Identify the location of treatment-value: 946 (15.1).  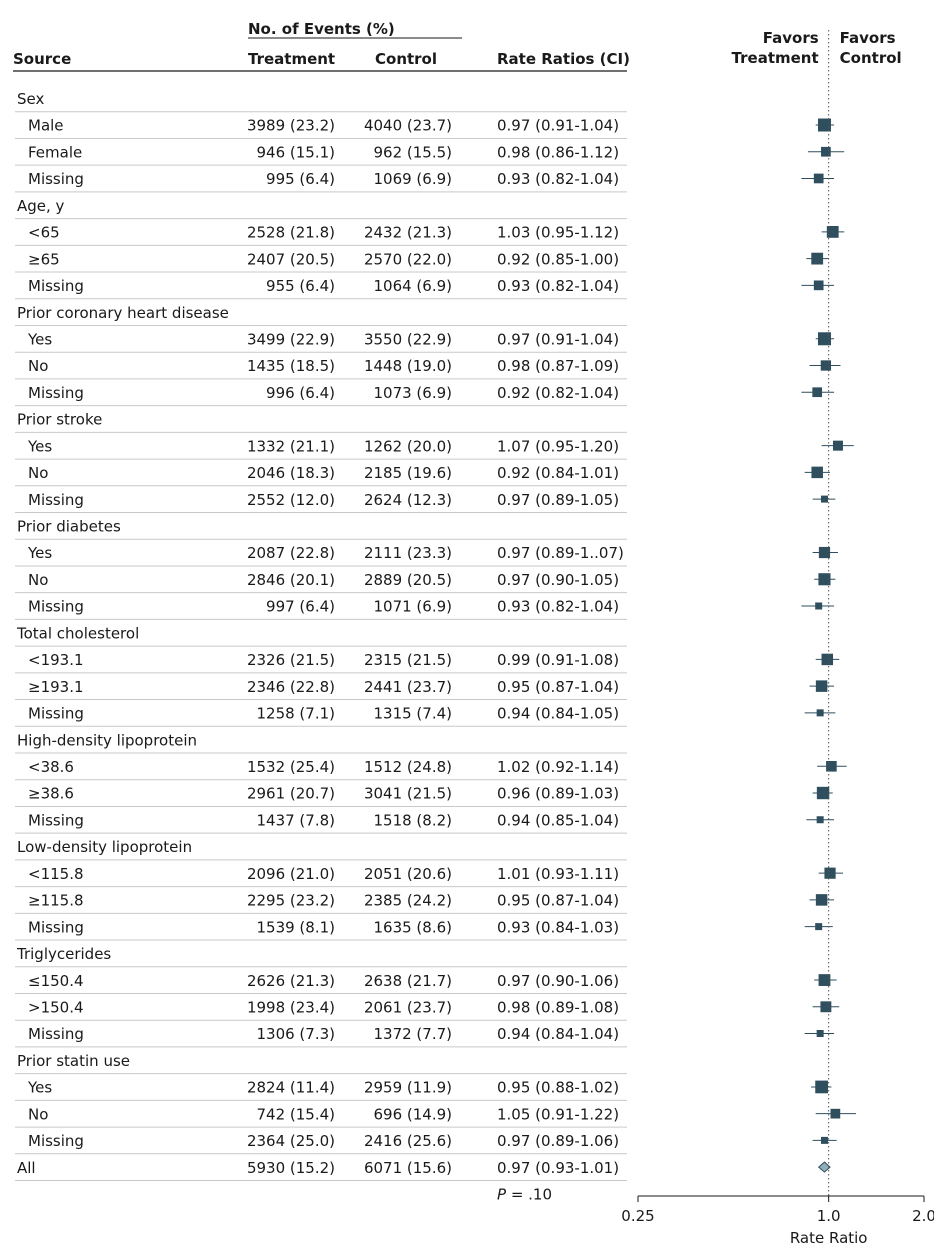
(295, 152).